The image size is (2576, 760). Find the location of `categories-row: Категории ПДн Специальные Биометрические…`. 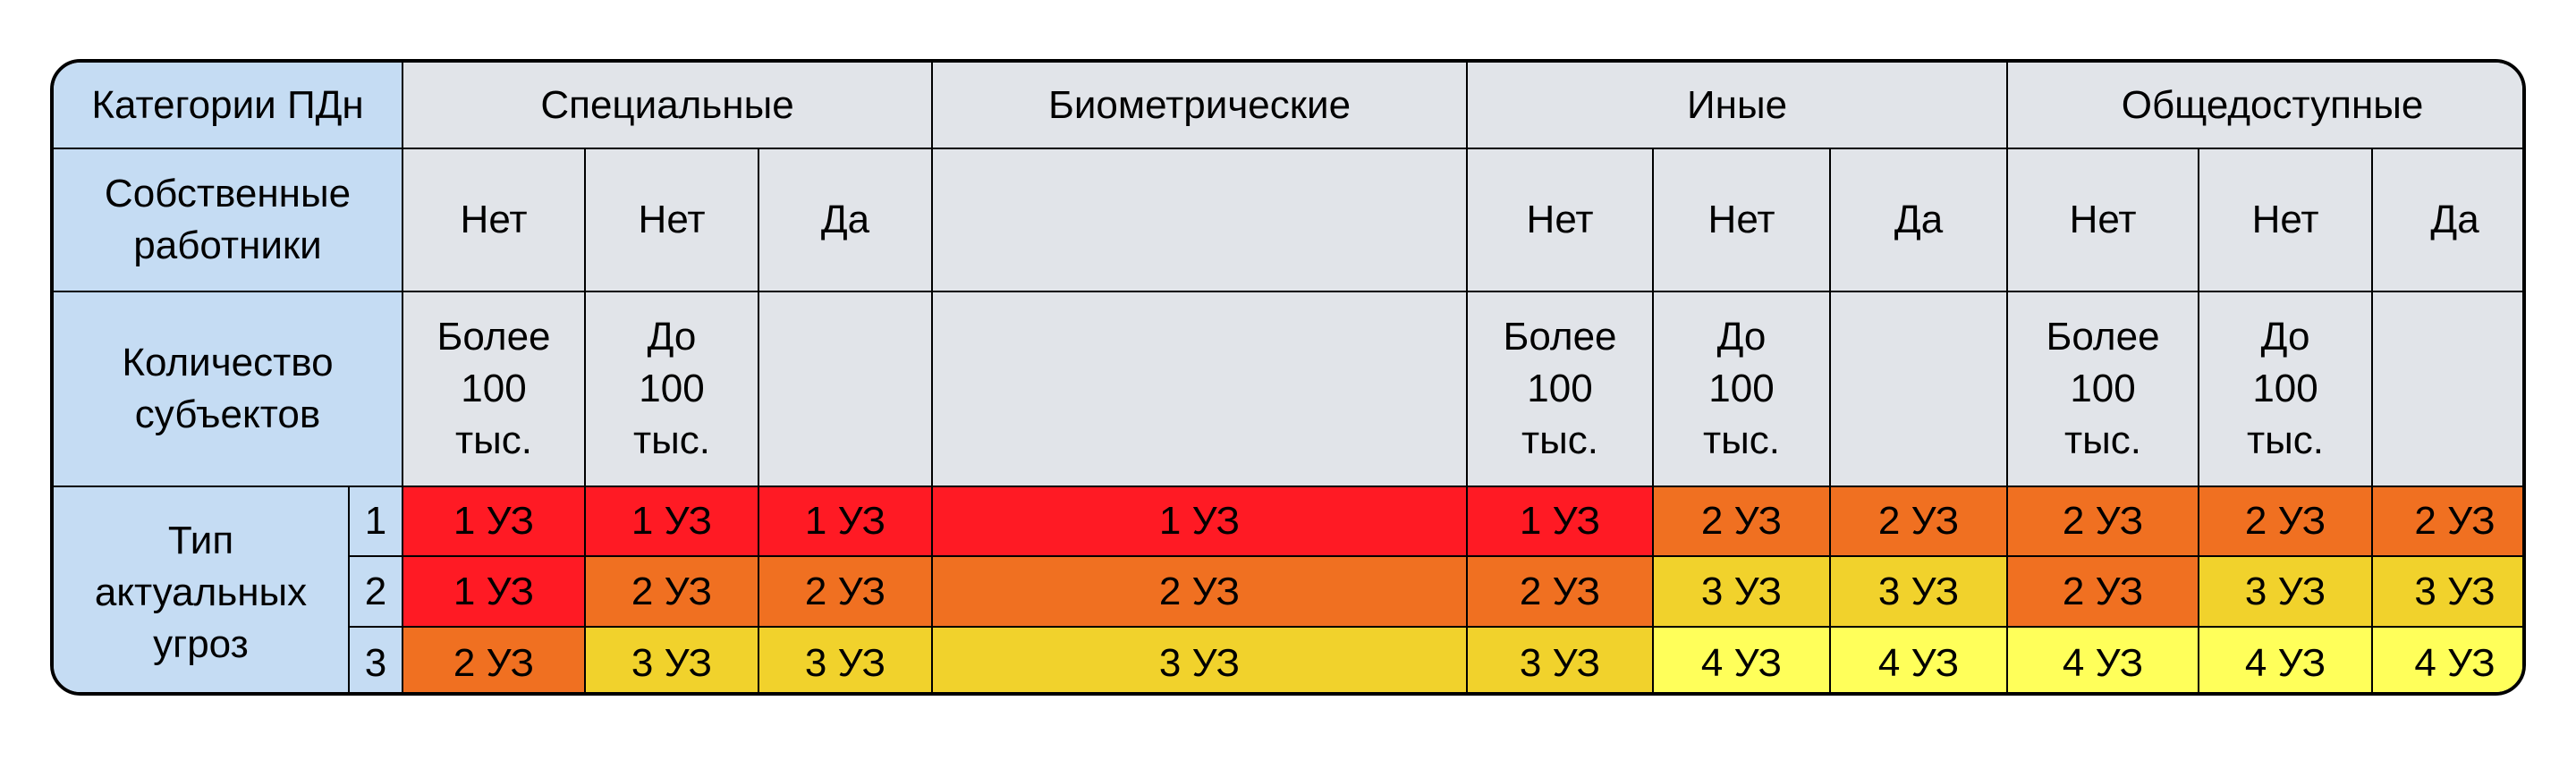

categories-row: Категории ПДн Специальные Биометрические… is located at coordinates (1288, 106).